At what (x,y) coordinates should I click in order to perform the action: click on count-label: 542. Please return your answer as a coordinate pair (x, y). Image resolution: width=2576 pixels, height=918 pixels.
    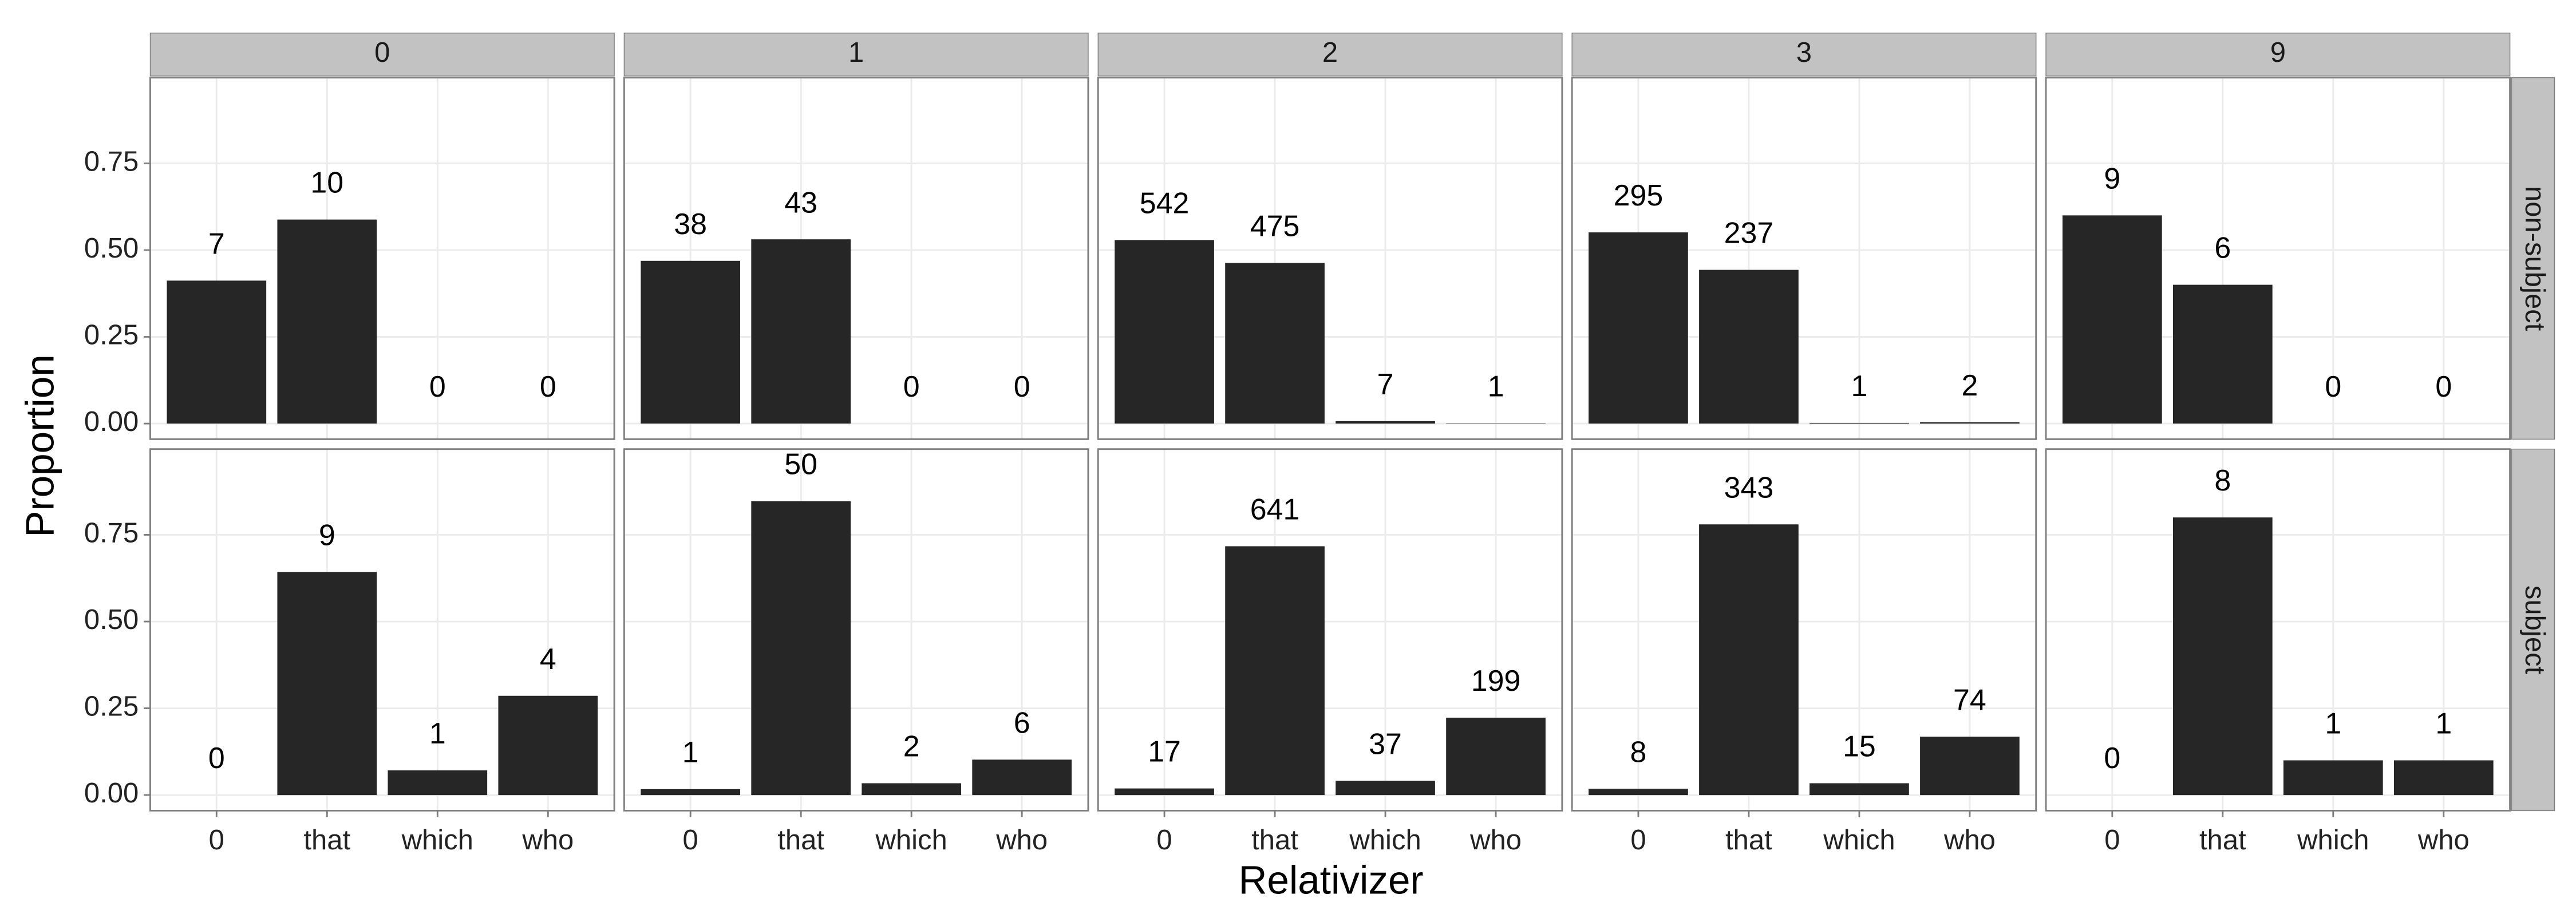
    Looking at the image, I should click on (1165, 203).